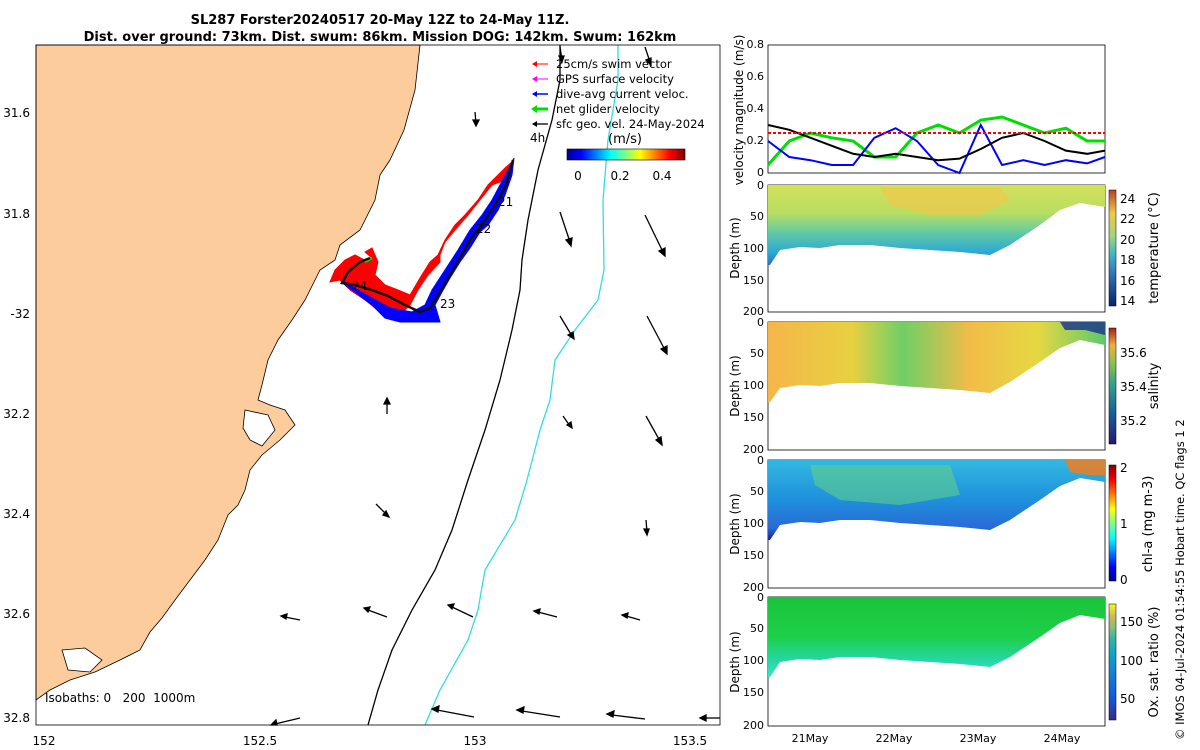  Describe the element at coordinates (1127, 699) in the screenshot. I see `ox-cb-50: 50` at that location.